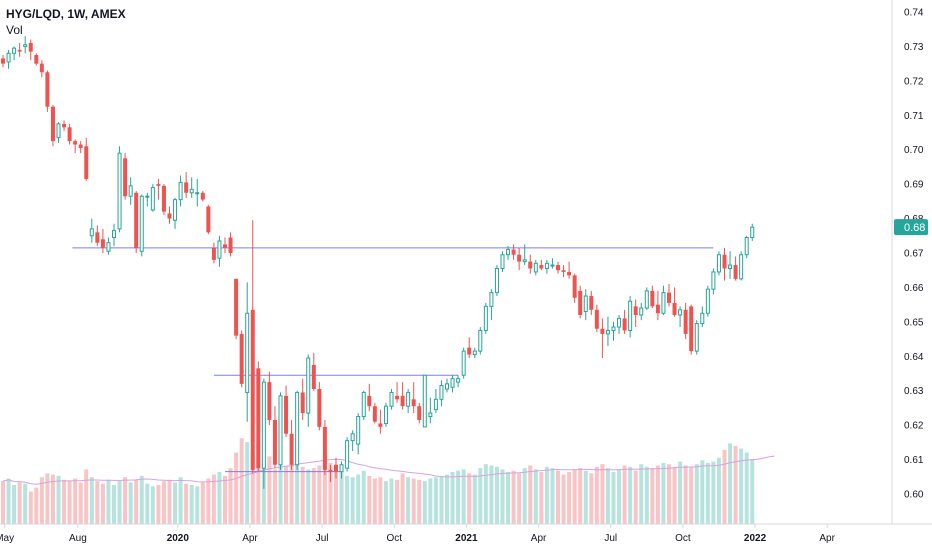 This screenshot has width=932, height=550. What do you see at coordinates (914, 228) in the screenshot?
I see `last-price-badge-label: 0.68` at bounding box center [914, 228].